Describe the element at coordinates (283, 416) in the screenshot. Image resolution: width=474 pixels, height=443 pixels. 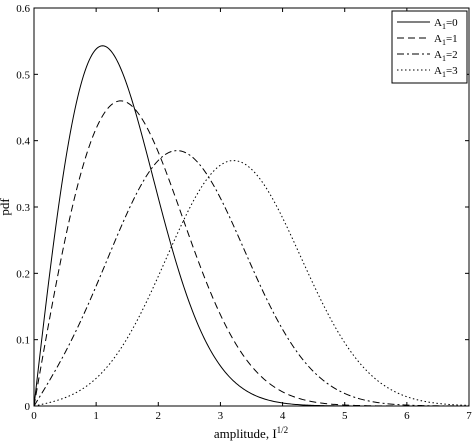
I see `x-tick-label: 4` at that location.